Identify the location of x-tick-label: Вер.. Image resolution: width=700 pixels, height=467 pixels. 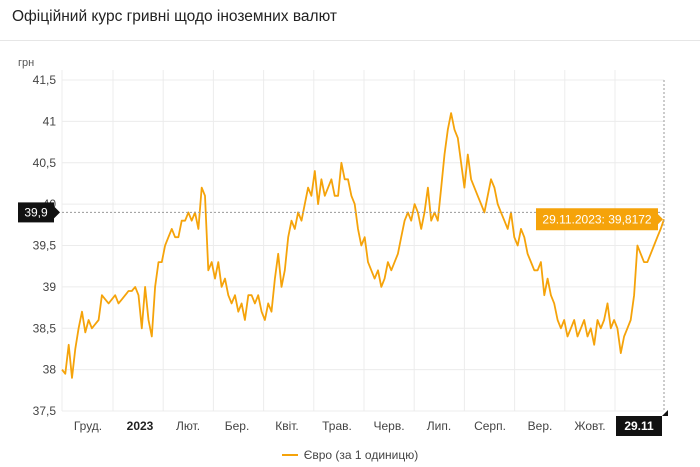
(540, 426).